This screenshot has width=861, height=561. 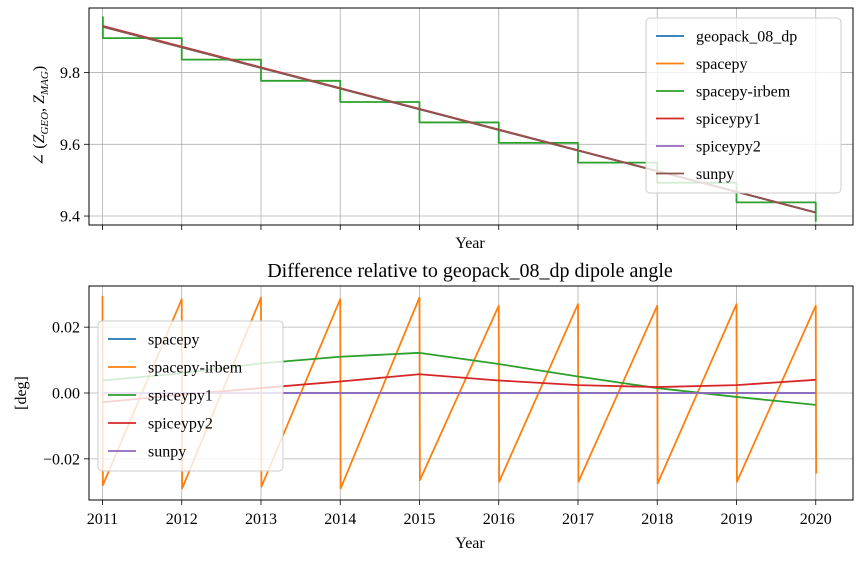 What do you see at coordinates (61, 459) in the screenshot?
I see `bot-ytick-label: −0.02` at bounding box center [61, 459].